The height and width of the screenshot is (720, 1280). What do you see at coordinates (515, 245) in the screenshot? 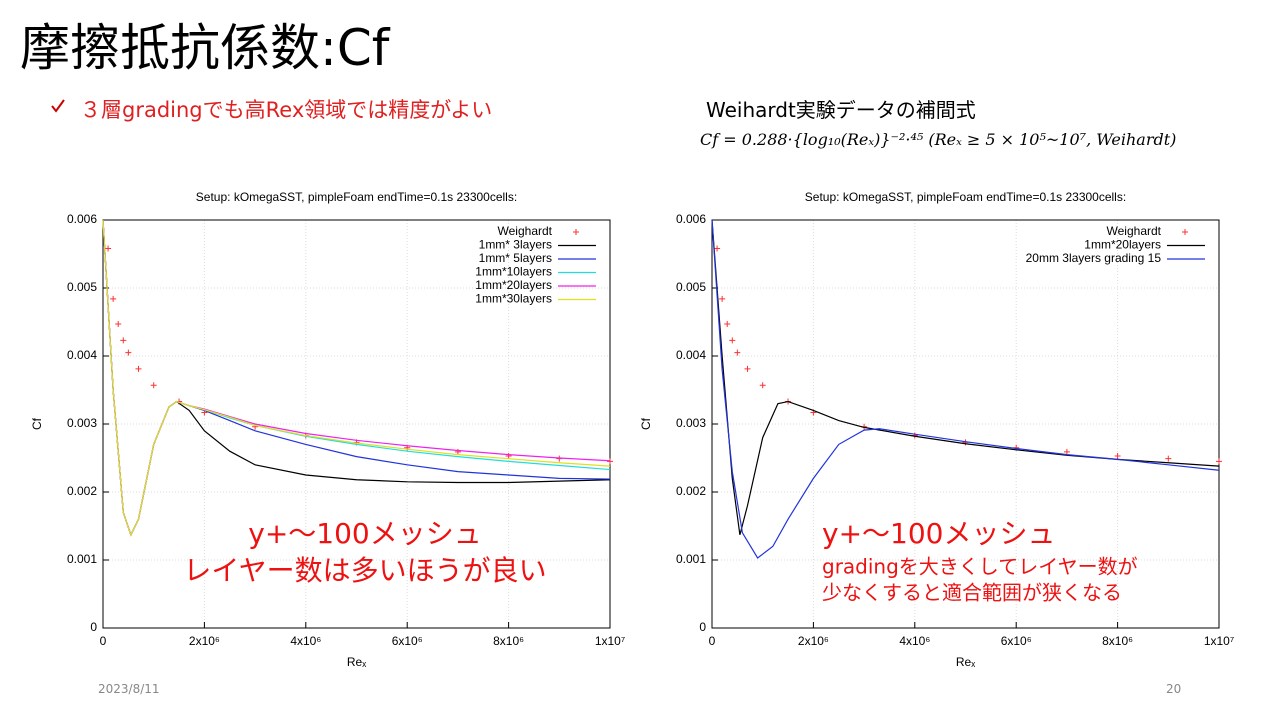
I see `legend-label: 1mm* 3layers` at bounding box center [515, 245].